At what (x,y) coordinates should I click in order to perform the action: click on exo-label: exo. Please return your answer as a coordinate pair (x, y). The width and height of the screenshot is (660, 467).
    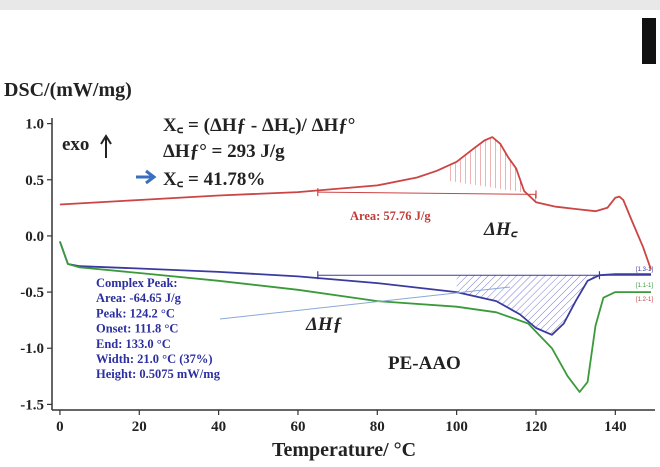
    Looking at the image, I should click on (75, 144).